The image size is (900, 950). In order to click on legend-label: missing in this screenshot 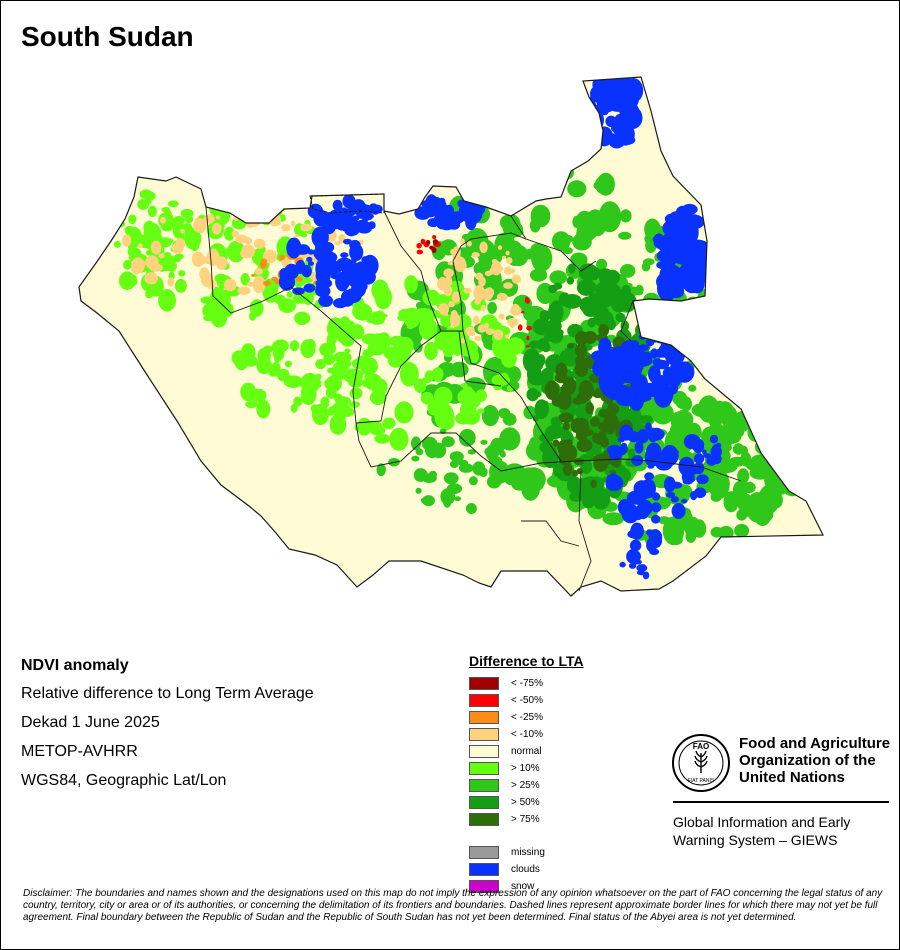, I will do `click(528, 852)`.